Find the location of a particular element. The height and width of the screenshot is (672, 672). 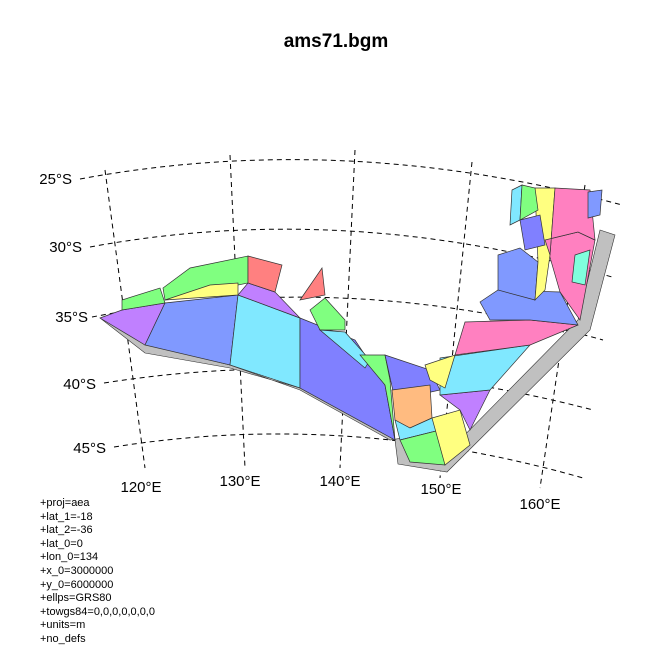

box-red-spike is located at coordinates (312, 284).